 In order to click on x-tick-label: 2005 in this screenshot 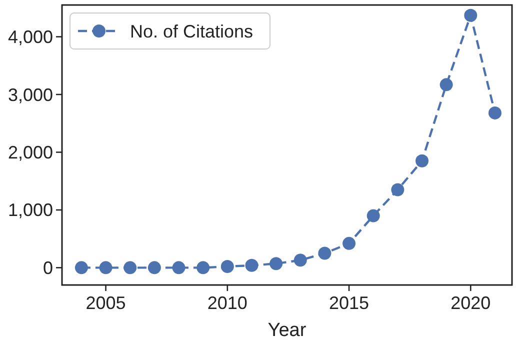, I will do `click(106, 303)`.